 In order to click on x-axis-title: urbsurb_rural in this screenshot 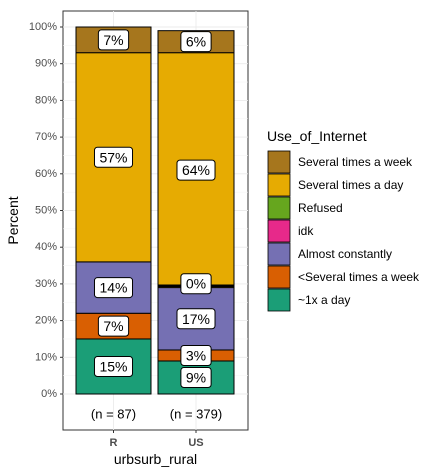, I will do `click(155, 459)`.